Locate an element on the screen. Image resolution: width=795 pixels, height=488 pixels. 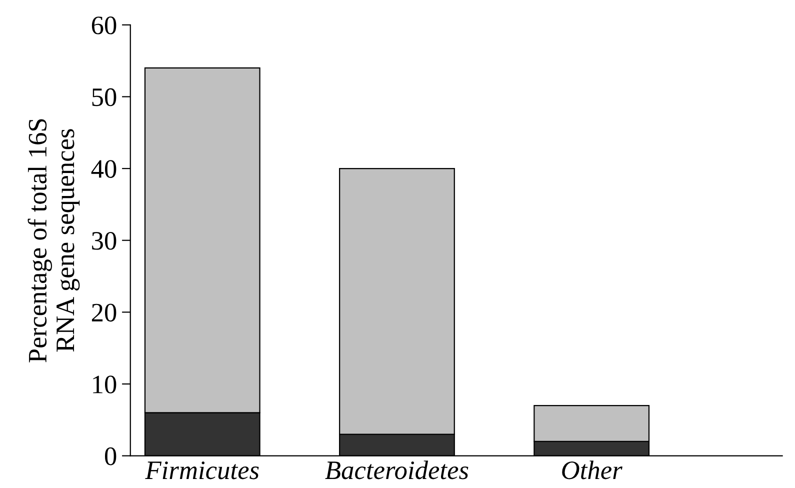
y-tick-label: 0 is located at coordinates (110, 456).